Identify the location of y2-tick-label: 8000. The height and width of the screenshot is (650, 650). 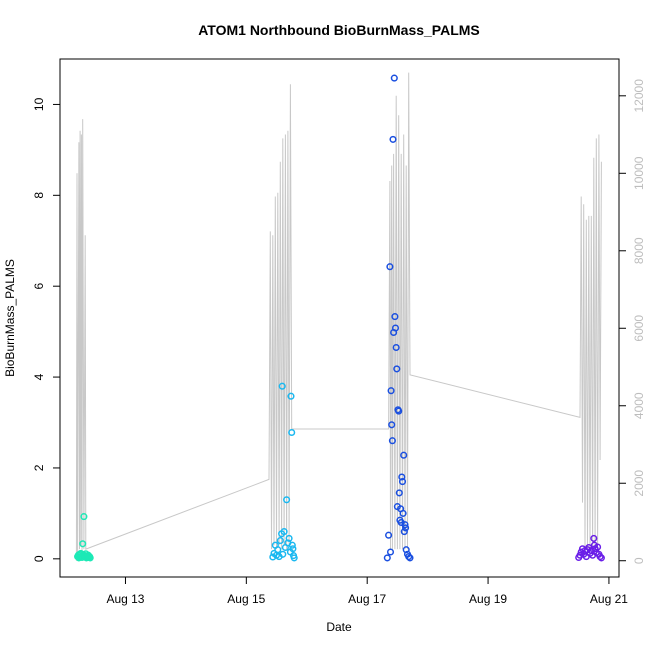
(639, 250).